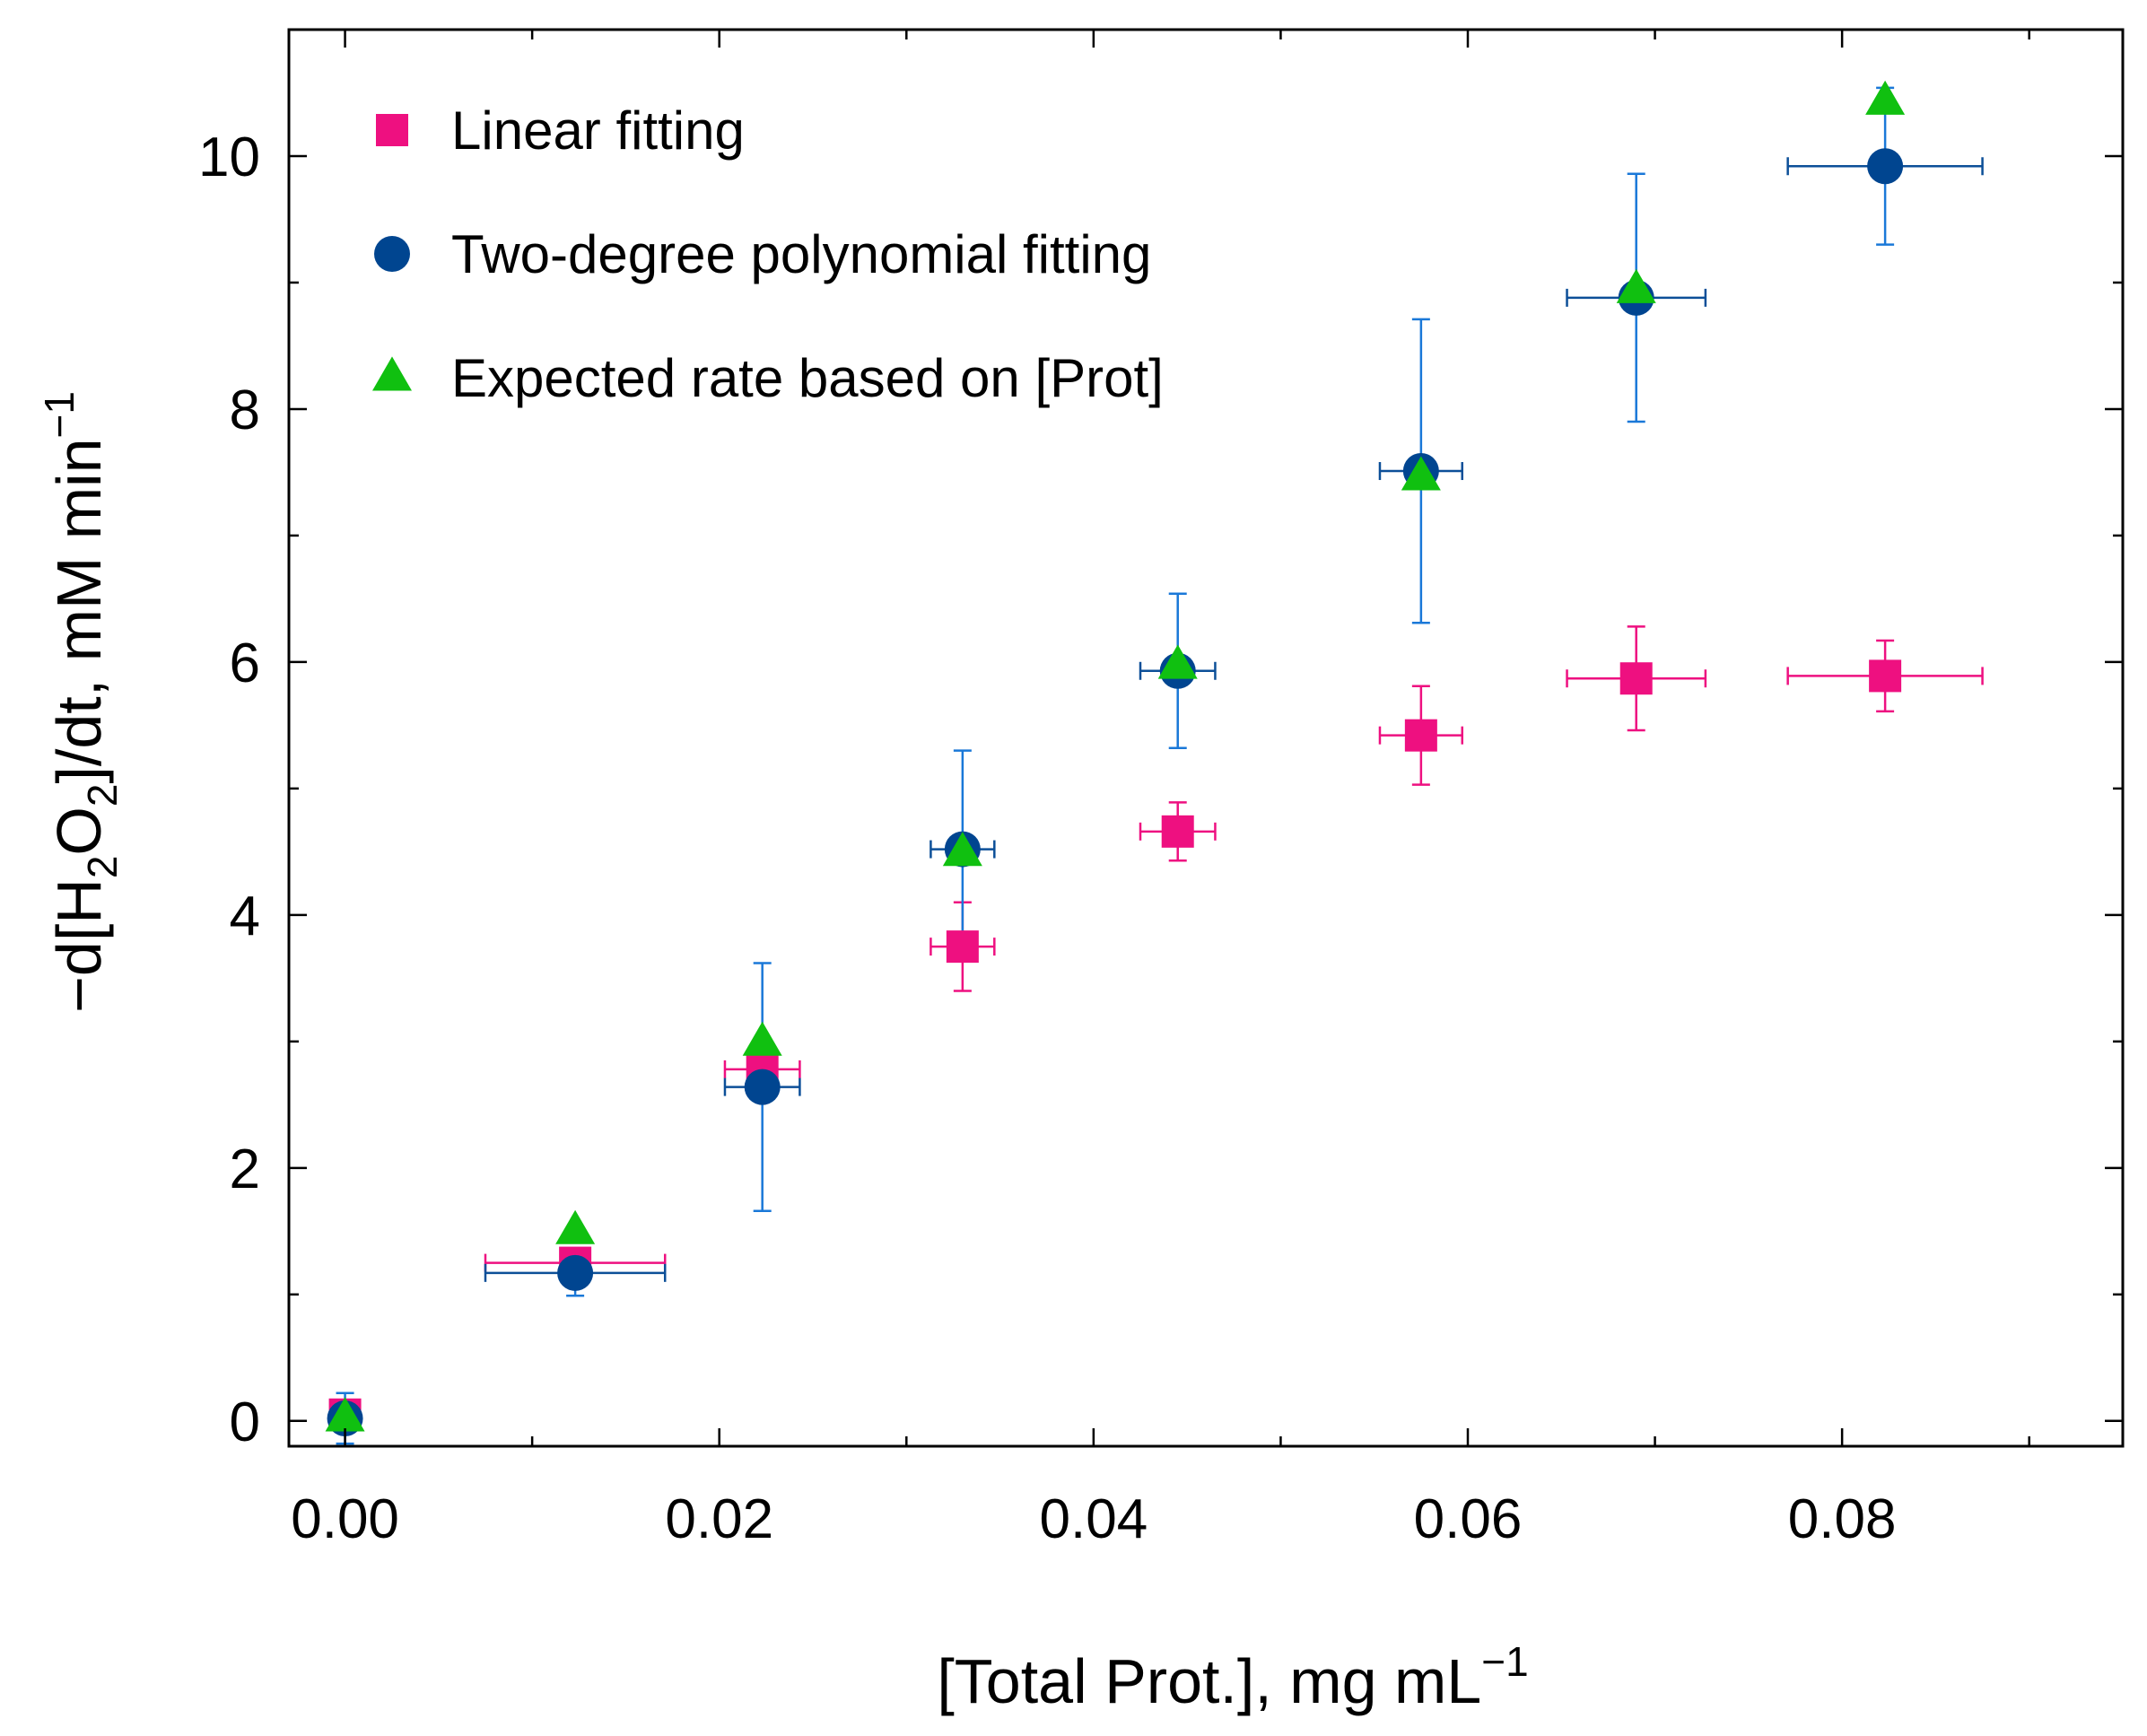 This screenshot has width=2147, height=1736. What do you see at coordinates (245, 663) in the screenshot?
I see `y-tick-label: 6` at bounding box center [245, 663].